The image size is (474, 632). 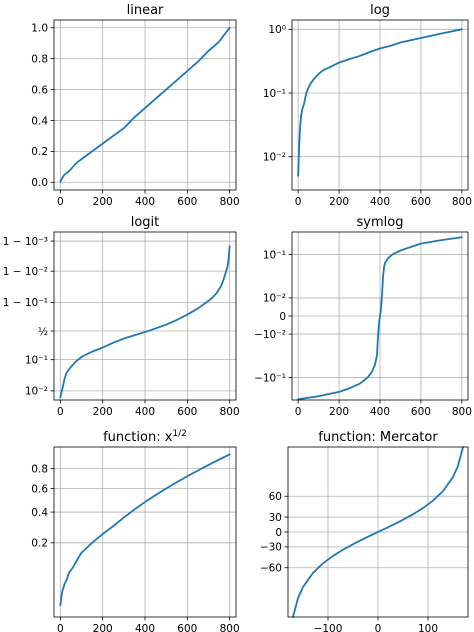 I want to click on subplot-title: function: x1/2, so click(x=145, y=437).